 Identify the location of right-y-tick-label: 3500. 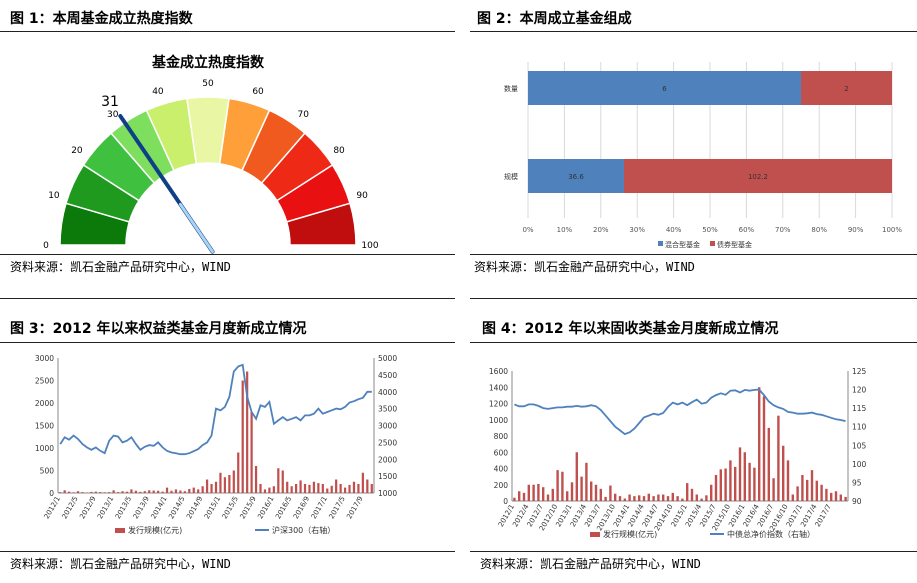
(387, 409).